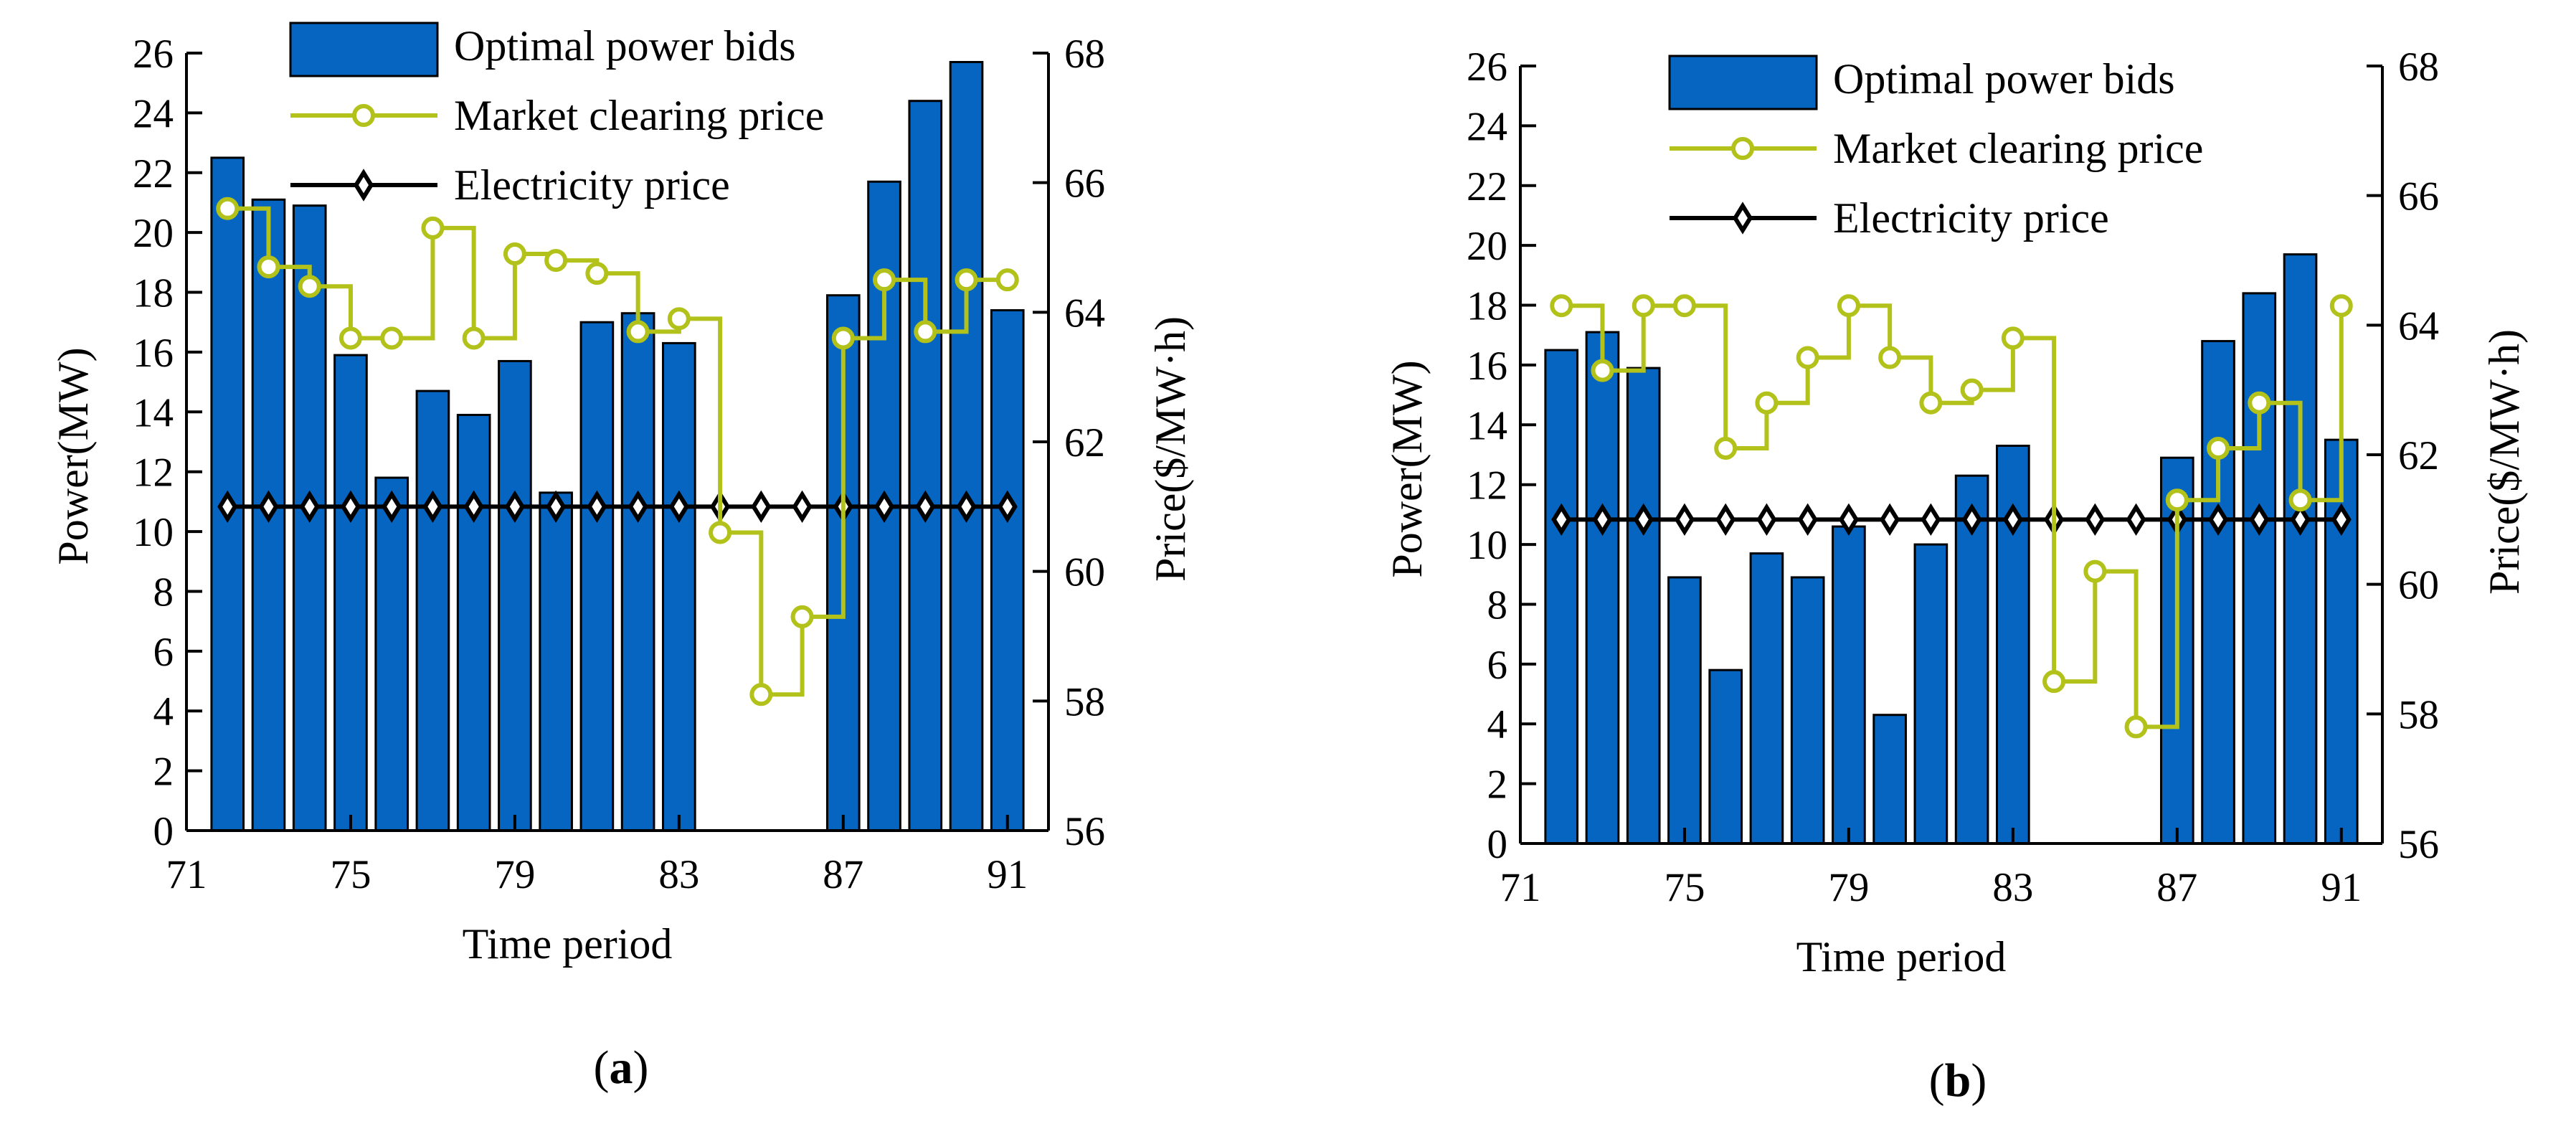 The width and height of the screenshot is (2576, 1139). Describe the element at coordinates (568, 944) in the screenshot. I see `x-axis-label: Time period` at that location.